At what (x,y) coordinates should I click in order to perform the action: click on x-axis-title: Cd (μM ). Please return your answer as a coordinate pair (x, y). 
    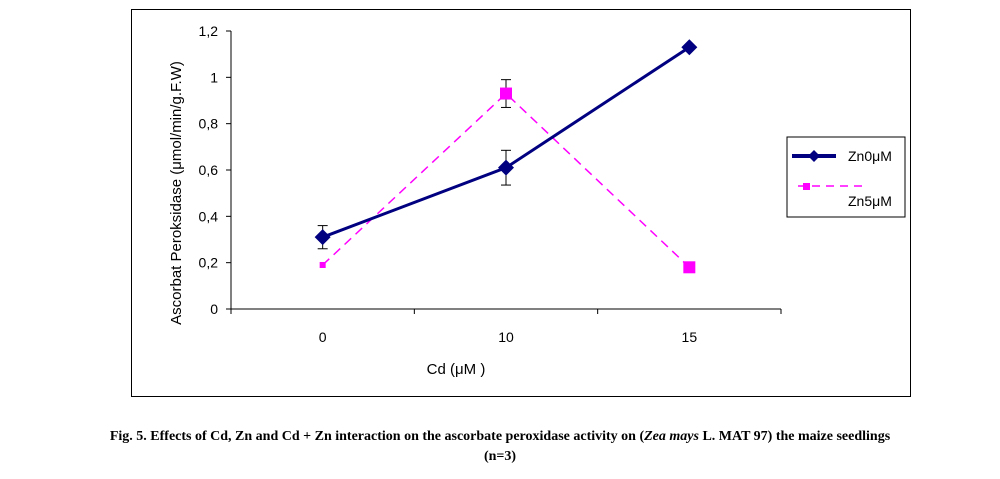
    Looking at the image, I should click on (456, 369).